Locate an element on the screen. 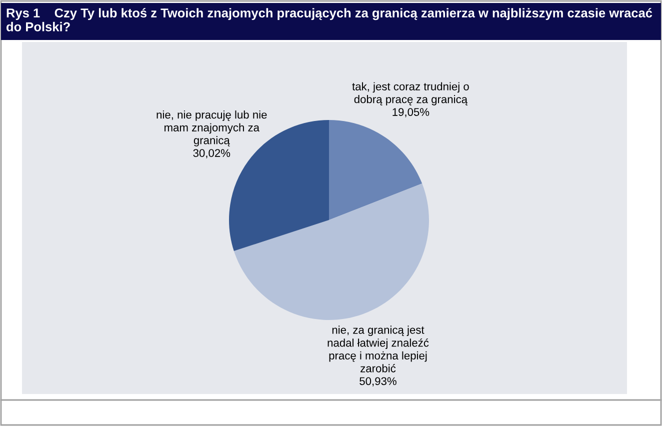  slice-label: nie, nie pracuję lub nie mam znajomych za granicą is located at coordinates (211, 128).